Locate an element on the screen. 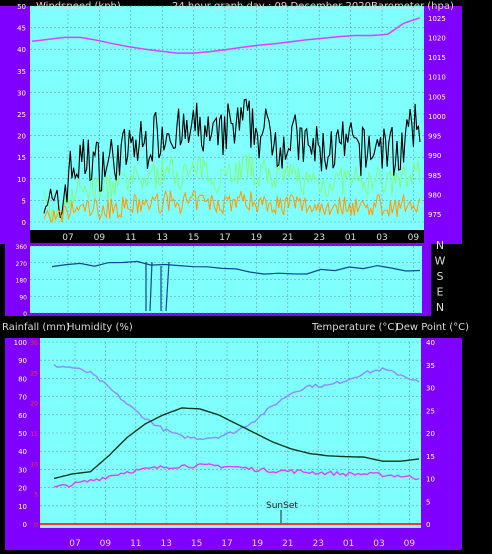 This screenshot has width=492, height=554. wind-x-tick-label: 17 is located at coordinates (224, 238).